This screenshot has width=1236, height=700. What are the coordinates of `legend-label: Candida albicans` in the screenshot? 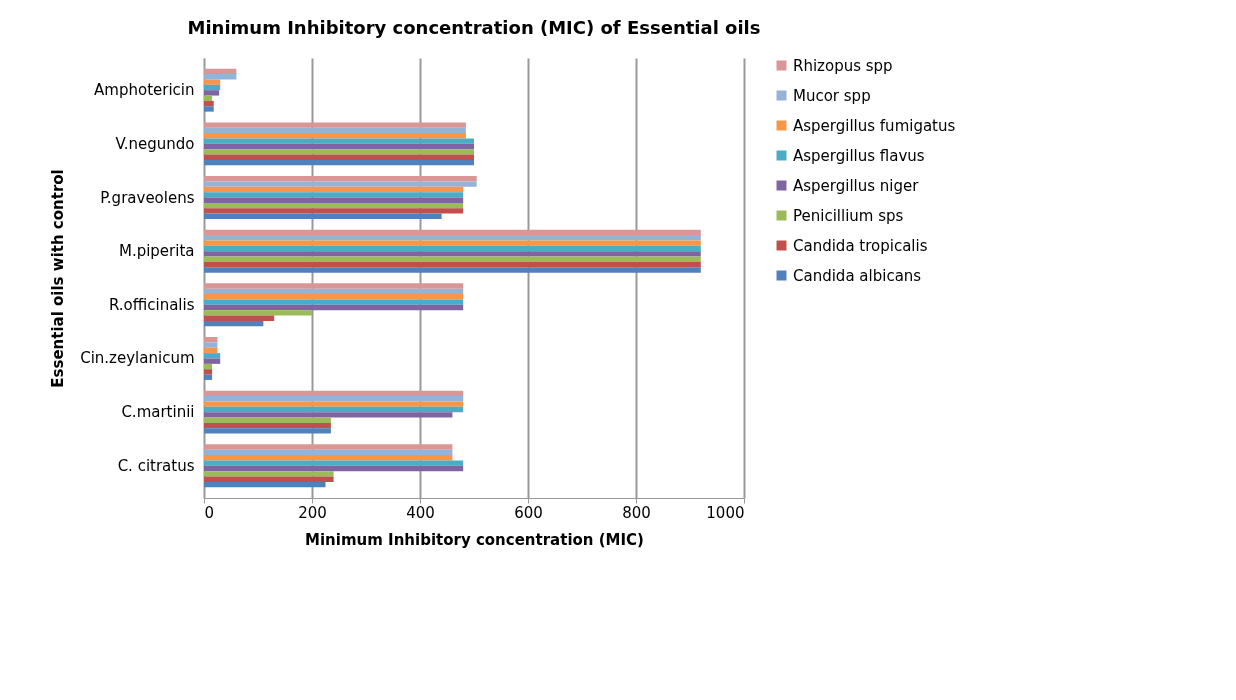 It's located at (857, 275).